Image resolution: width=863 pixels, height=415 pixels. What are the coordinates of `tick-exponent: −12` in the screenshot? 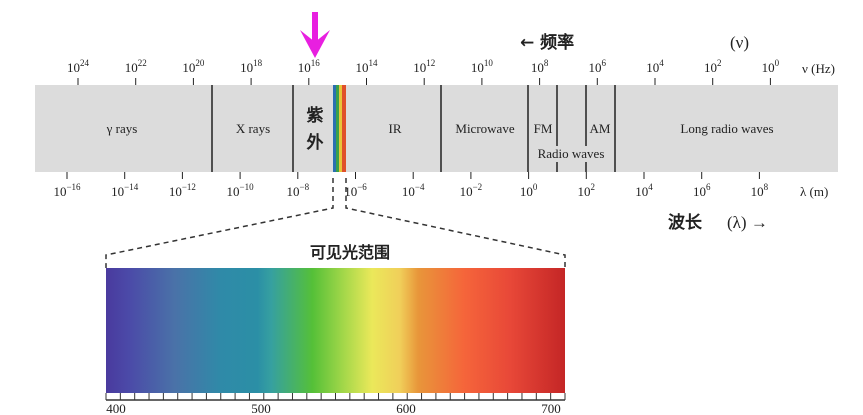 It's located at (189, 187).